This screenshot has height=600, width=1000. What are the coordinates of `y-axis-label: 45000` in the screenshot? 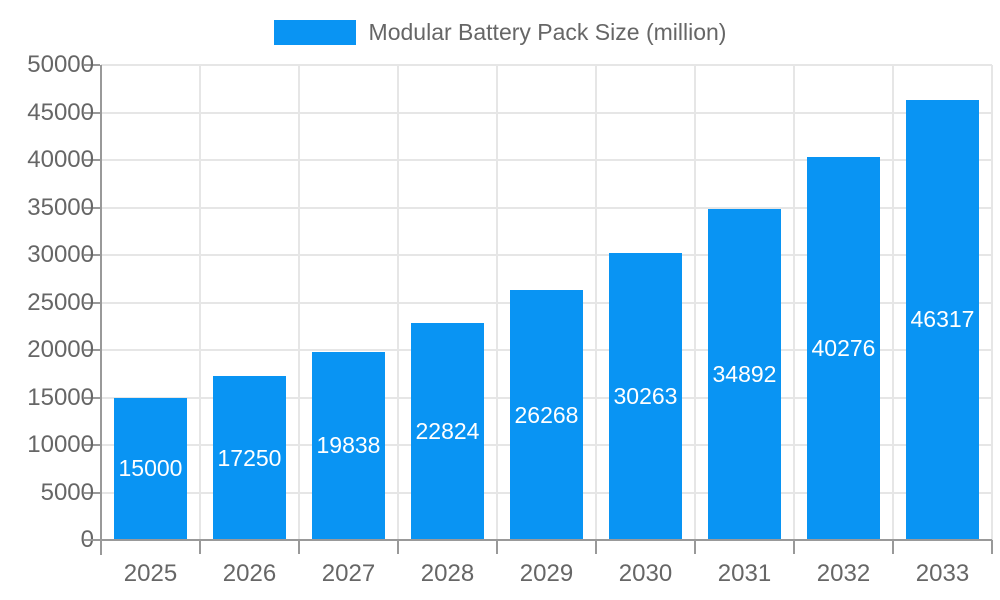 It's located at (60, 112).